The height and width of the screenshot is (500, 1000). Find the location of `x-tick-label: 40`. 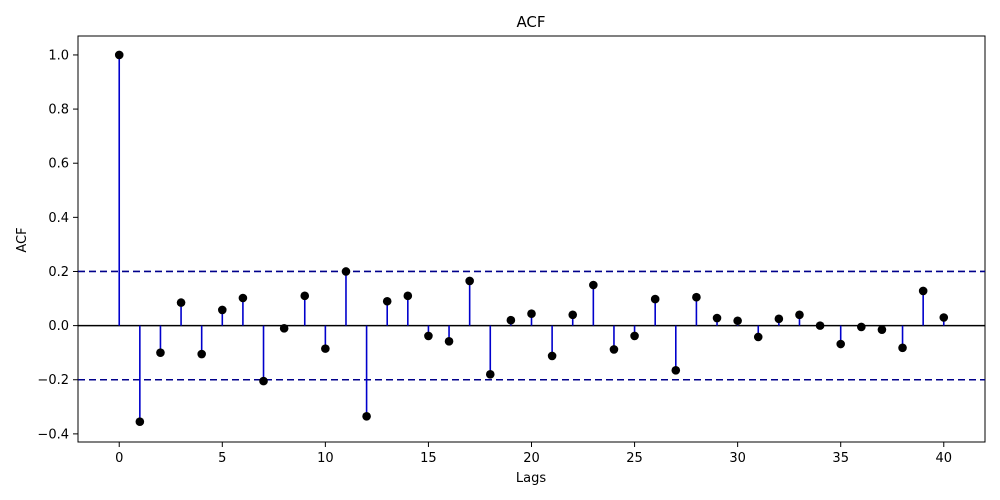

x-tick-label: 40 is located at coordinates (943, 458).